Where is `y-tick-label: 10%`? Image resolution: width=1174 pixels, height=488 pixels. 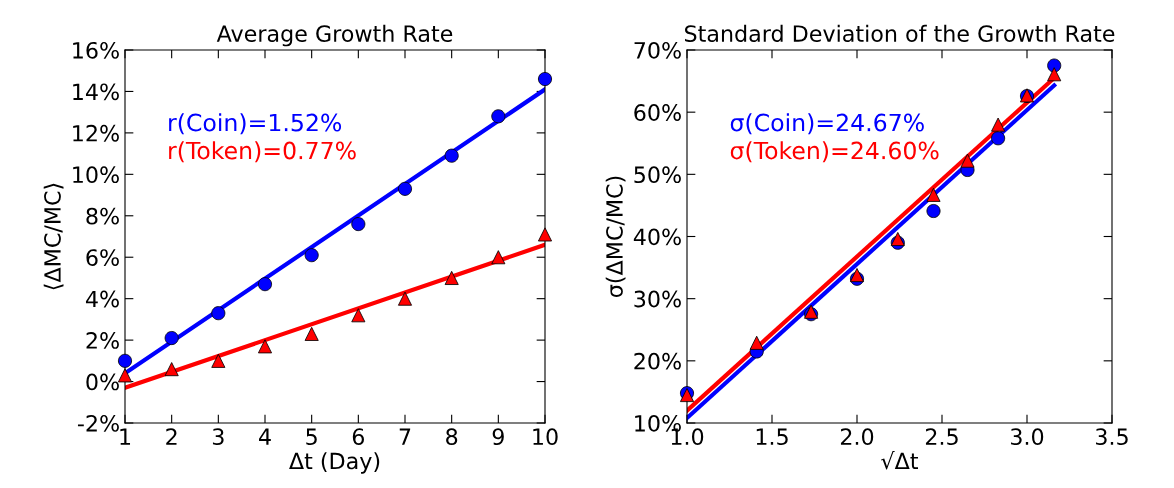 y-tick-label: 10% is located at coordinates (96, 175).